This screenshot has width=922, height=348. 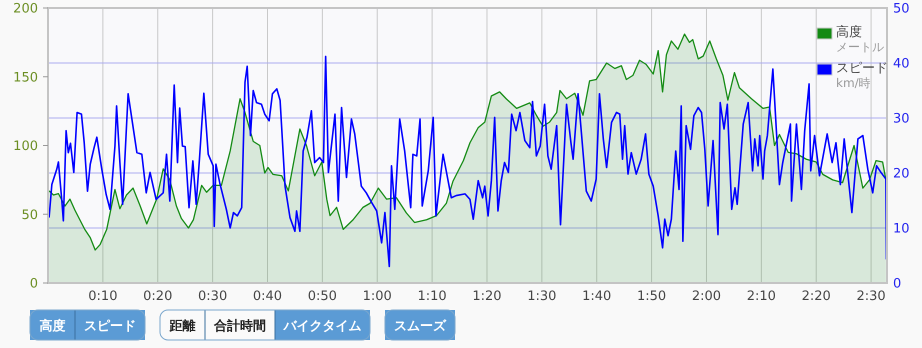 I want to click on x-tick-label: 1:00, so click(x=377, y=296).